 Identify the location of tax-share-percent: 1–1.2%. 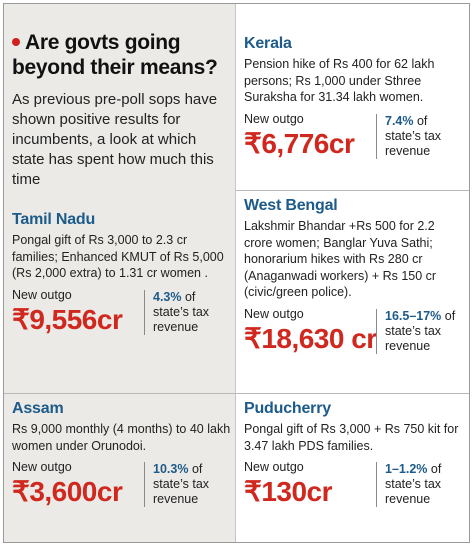
(406, 469).